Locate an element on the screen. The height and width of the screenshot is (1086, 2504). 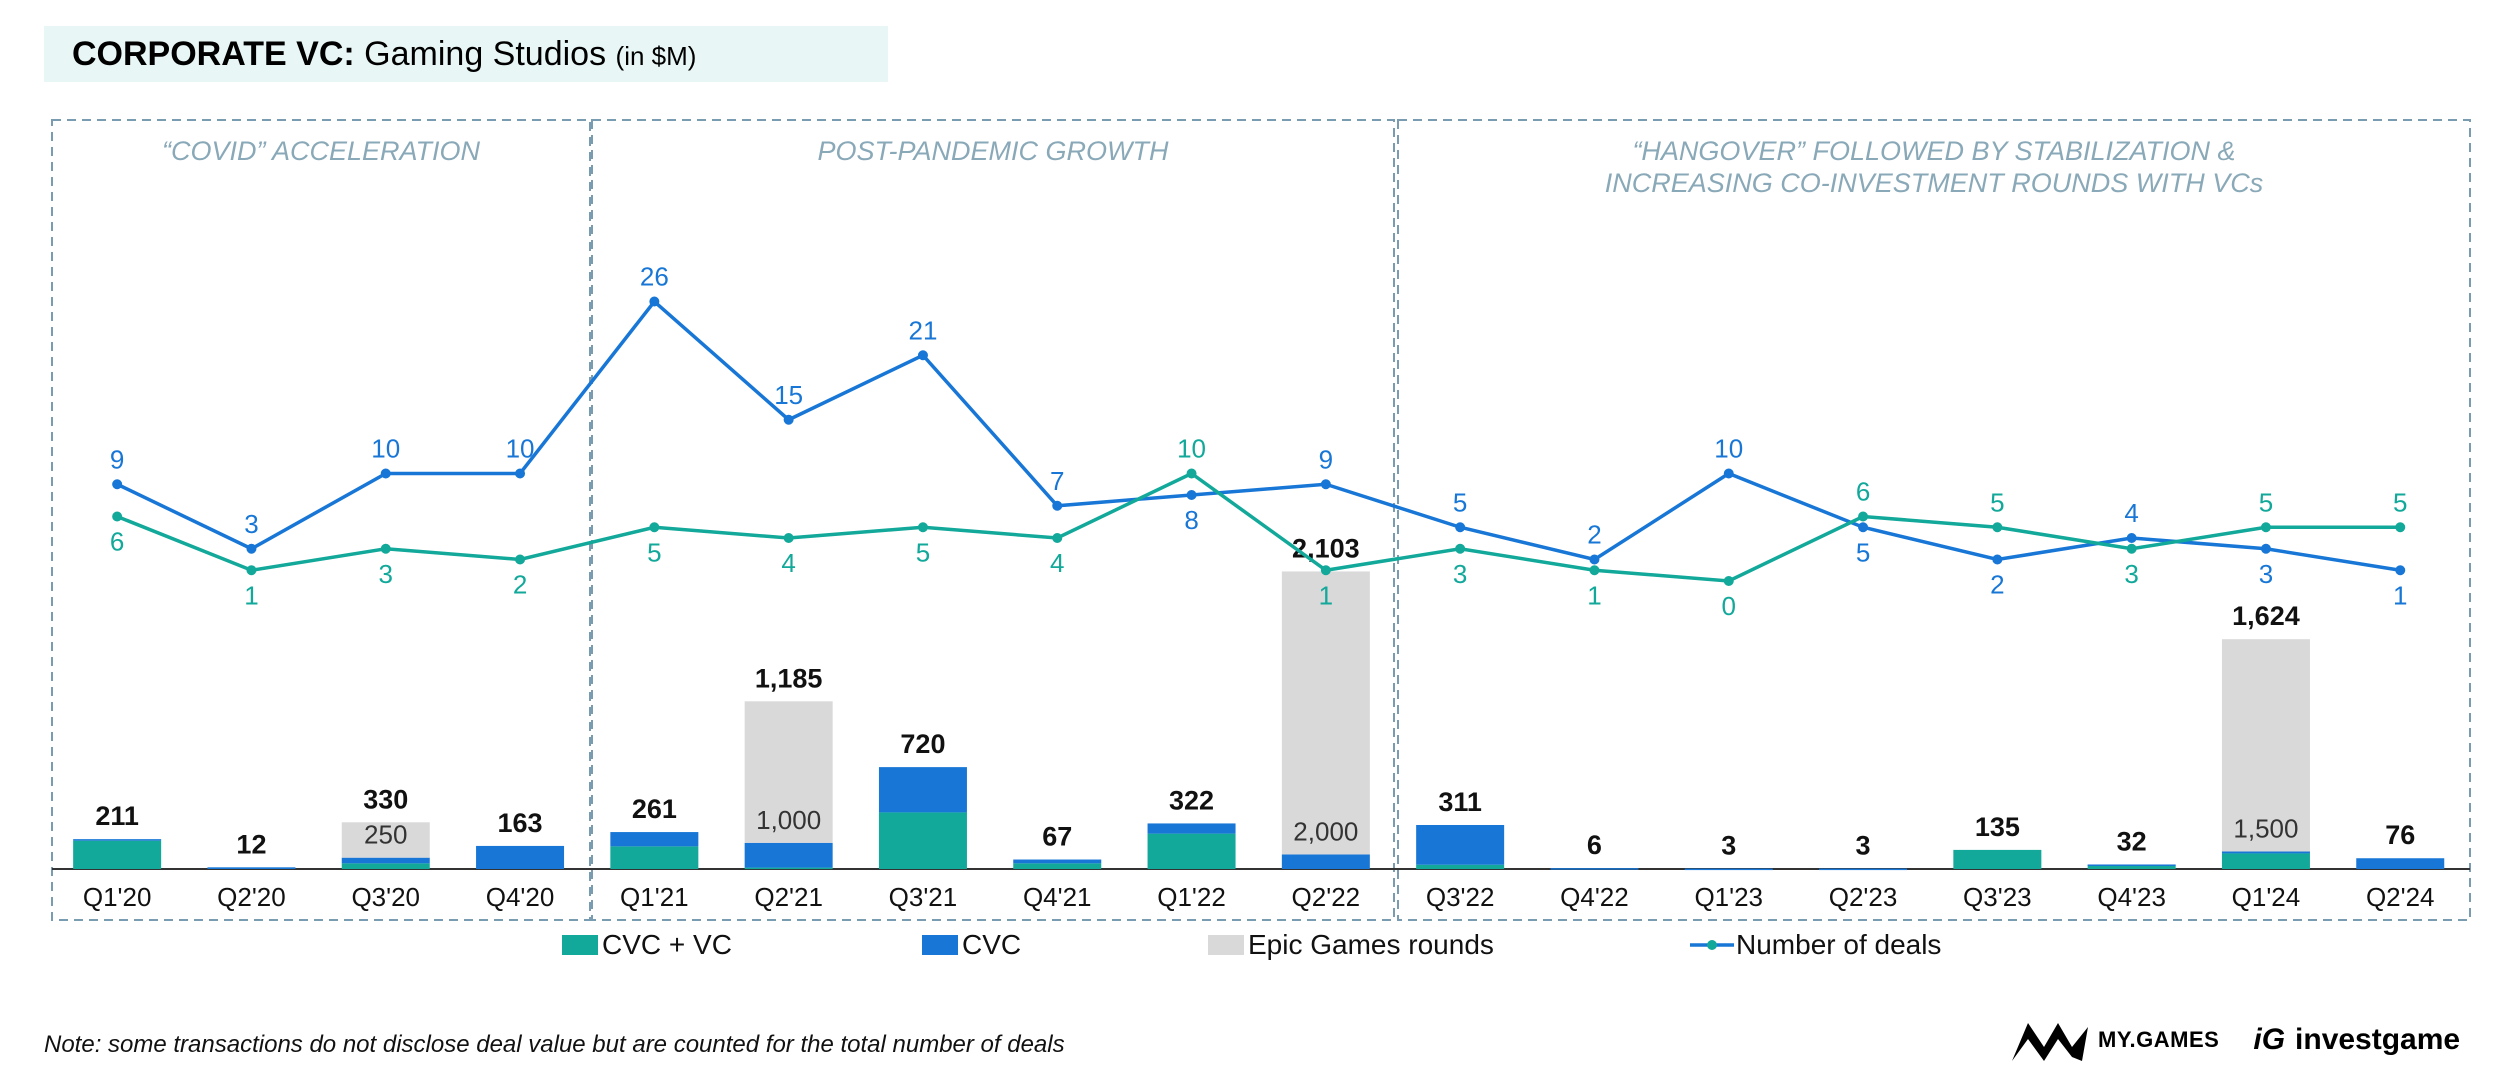
deals-count-label: 15 is located at coordinates (788, 395).